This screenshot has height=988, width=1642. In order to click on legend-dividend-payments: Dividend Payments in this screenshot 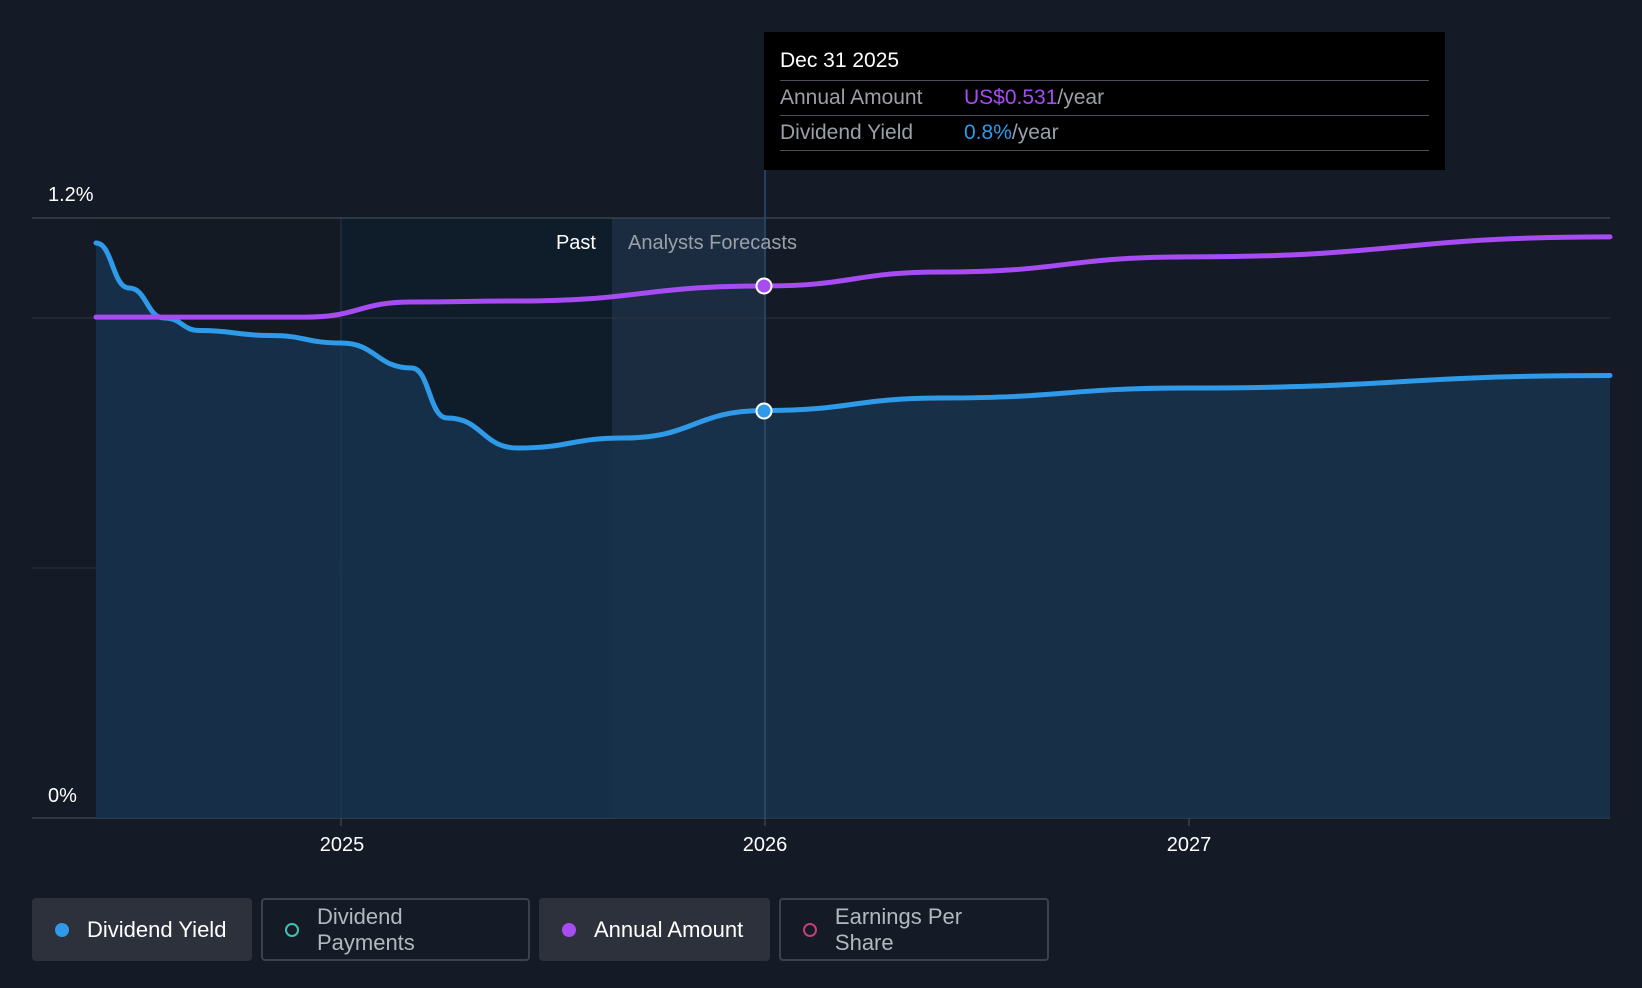, I will do `click(395, 929)`.